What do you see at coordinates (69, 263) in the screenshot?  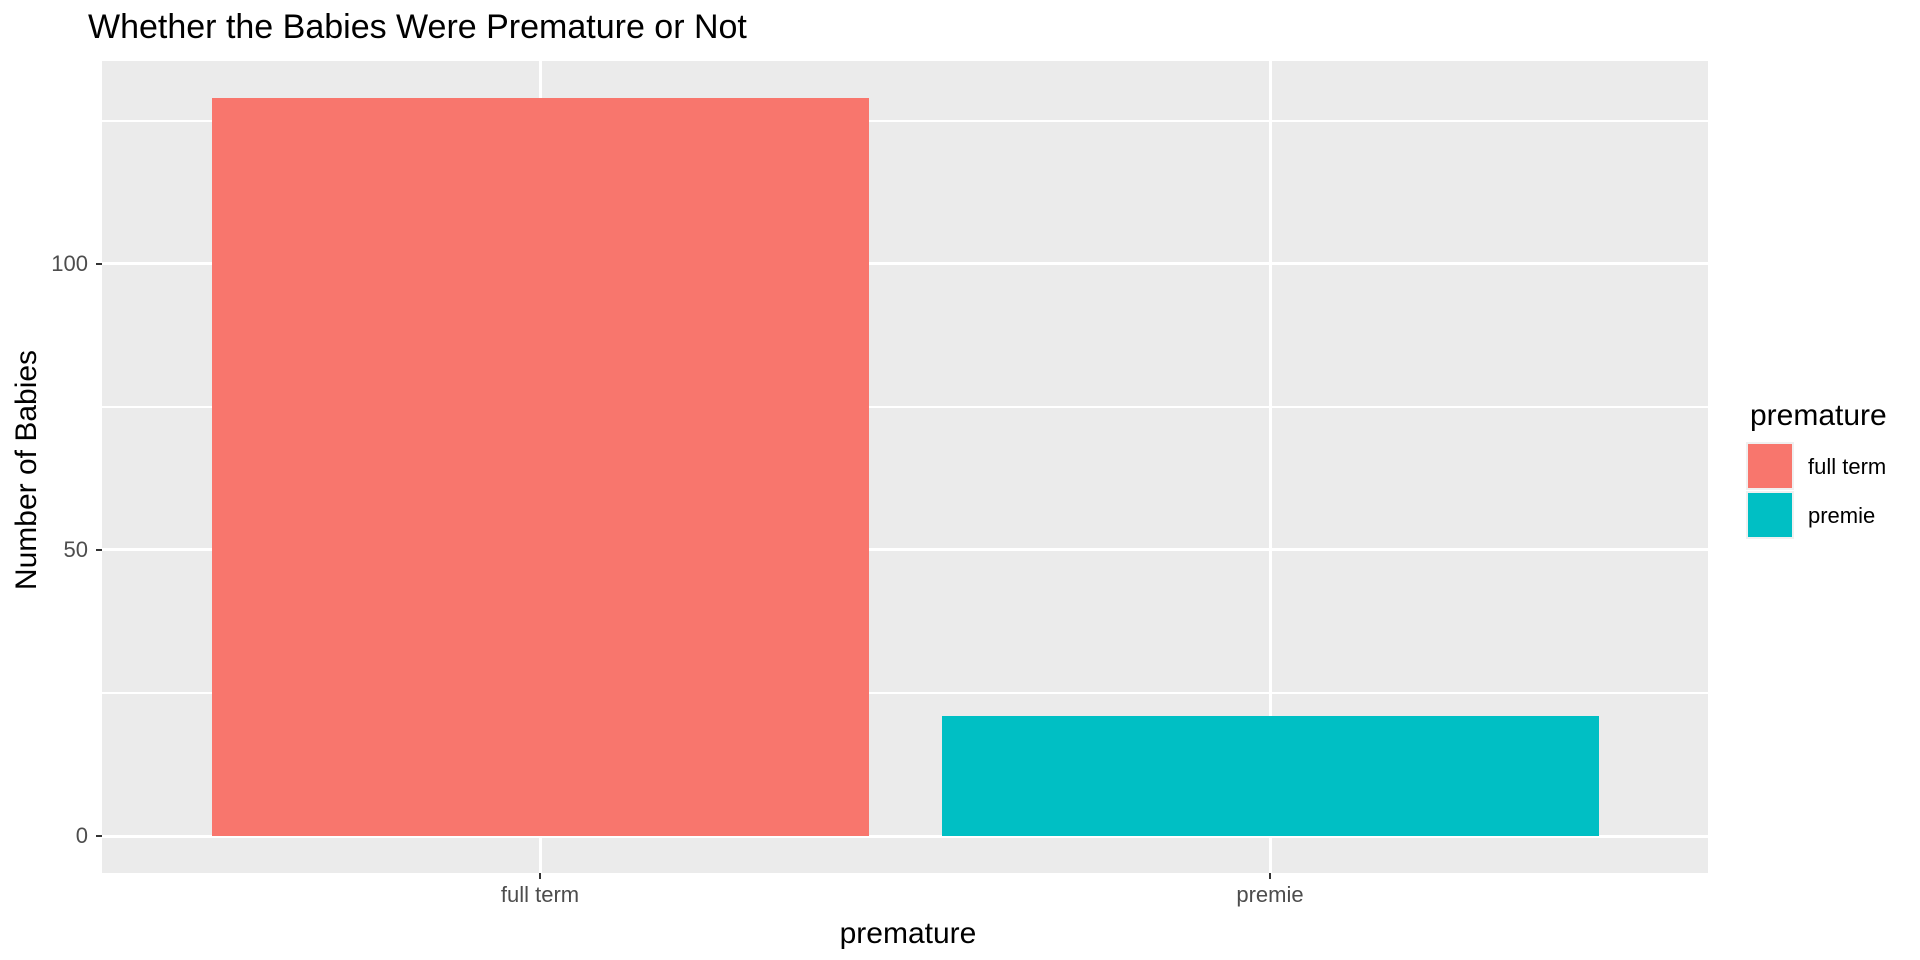 I see `y-tick-label-100: 100` at bounding box center [69, 263].